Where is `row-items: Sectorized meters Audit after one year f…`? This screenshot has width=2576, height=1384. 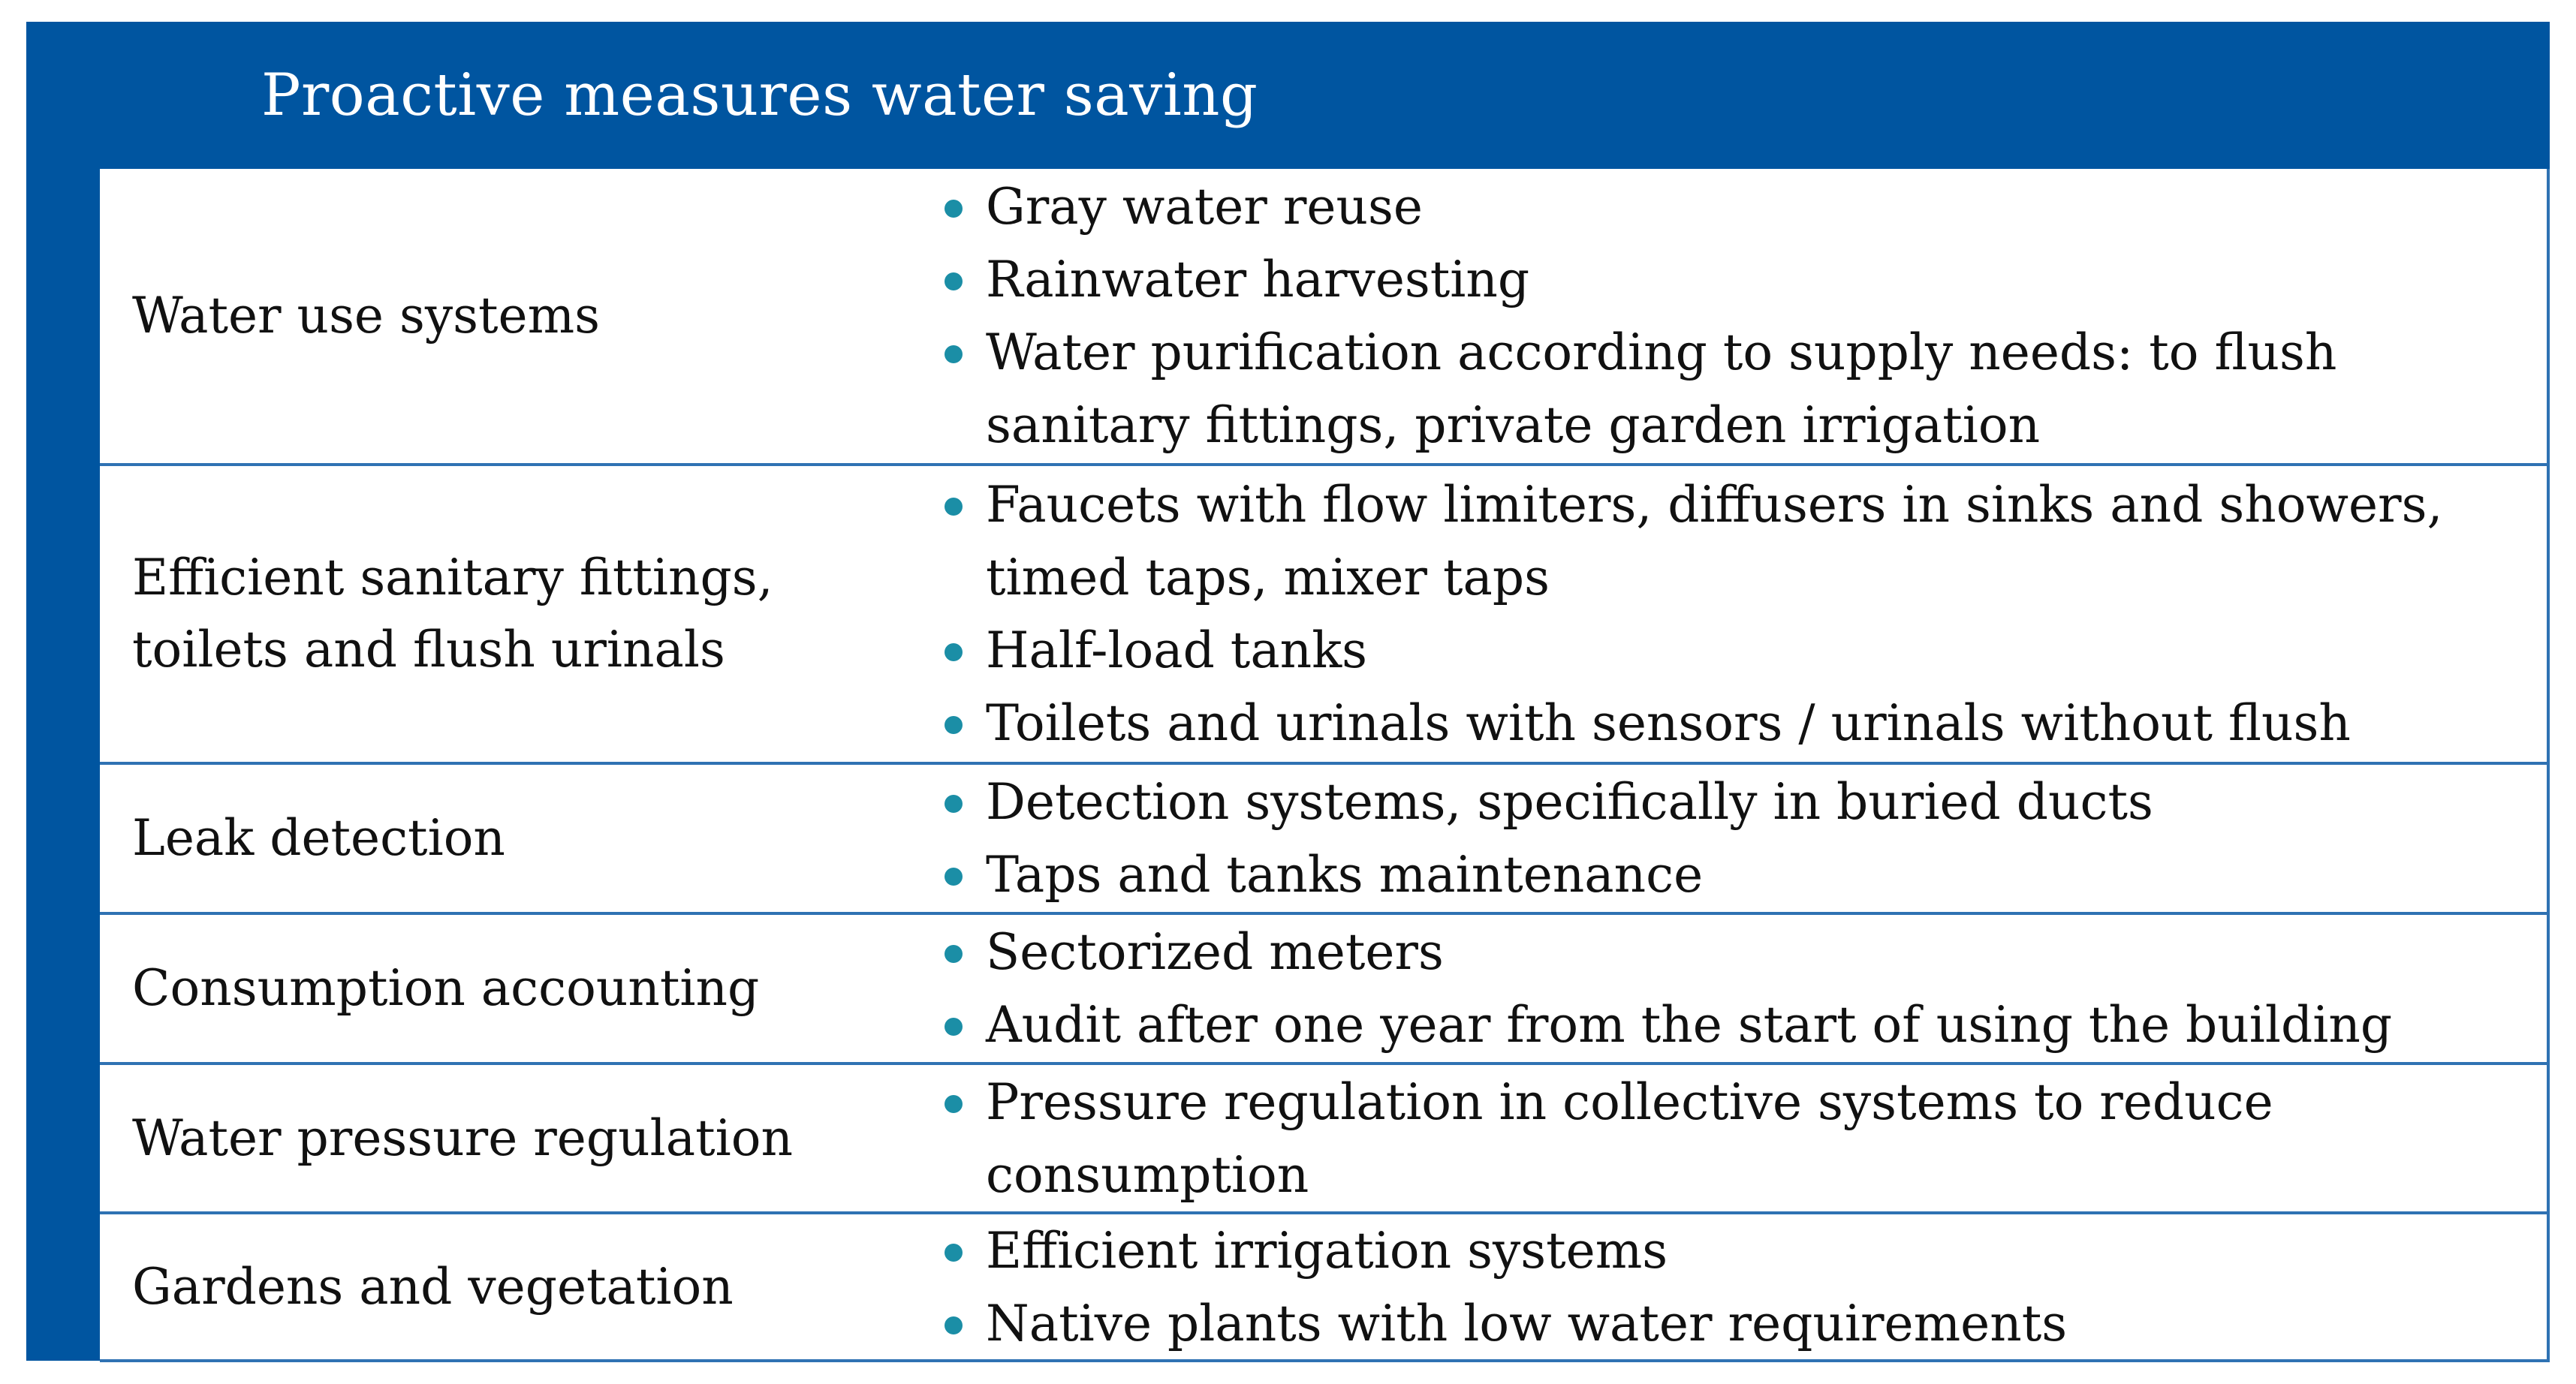 row-items: Sectorized meters Audit after one year f… is located at coordinates (1728, 988).